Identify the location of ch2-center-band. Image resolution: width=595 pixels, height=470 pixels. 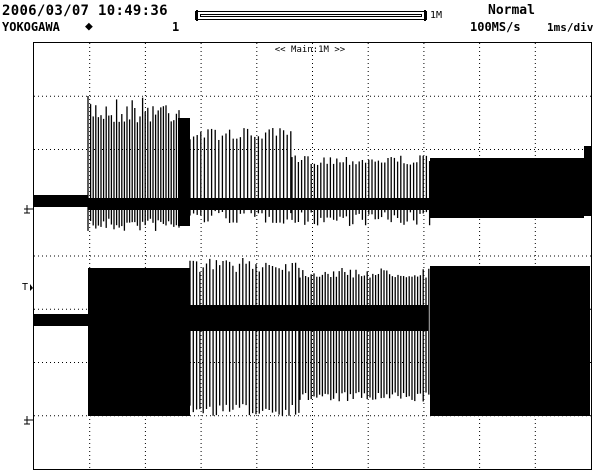
(258, 318).